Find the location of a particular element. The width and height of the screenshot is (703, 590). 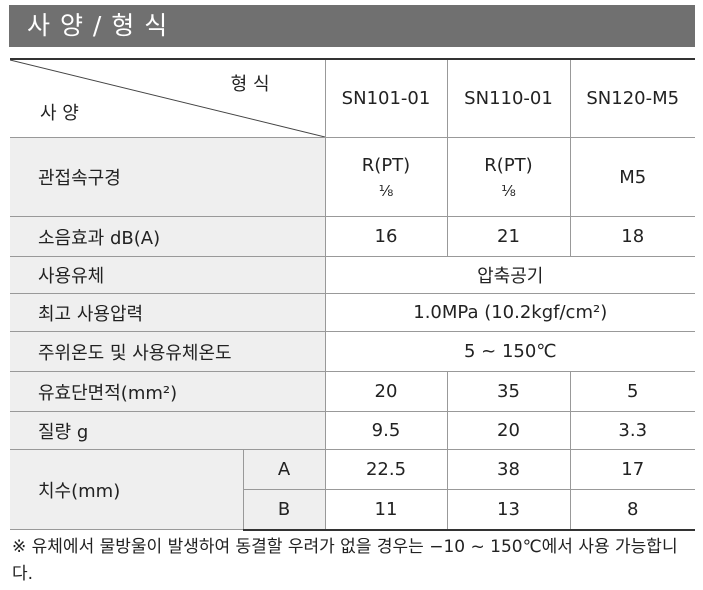

column-header: SN120-M5 is located at coordinates (632, 98).